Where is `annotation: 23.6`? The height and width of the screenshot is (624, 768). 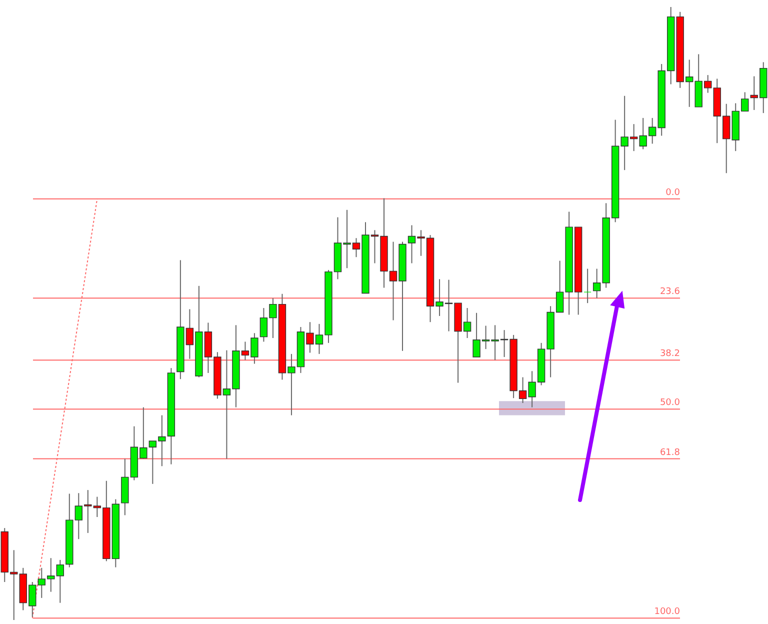
annotation: 23.6 is located at coordinates (670, 292).